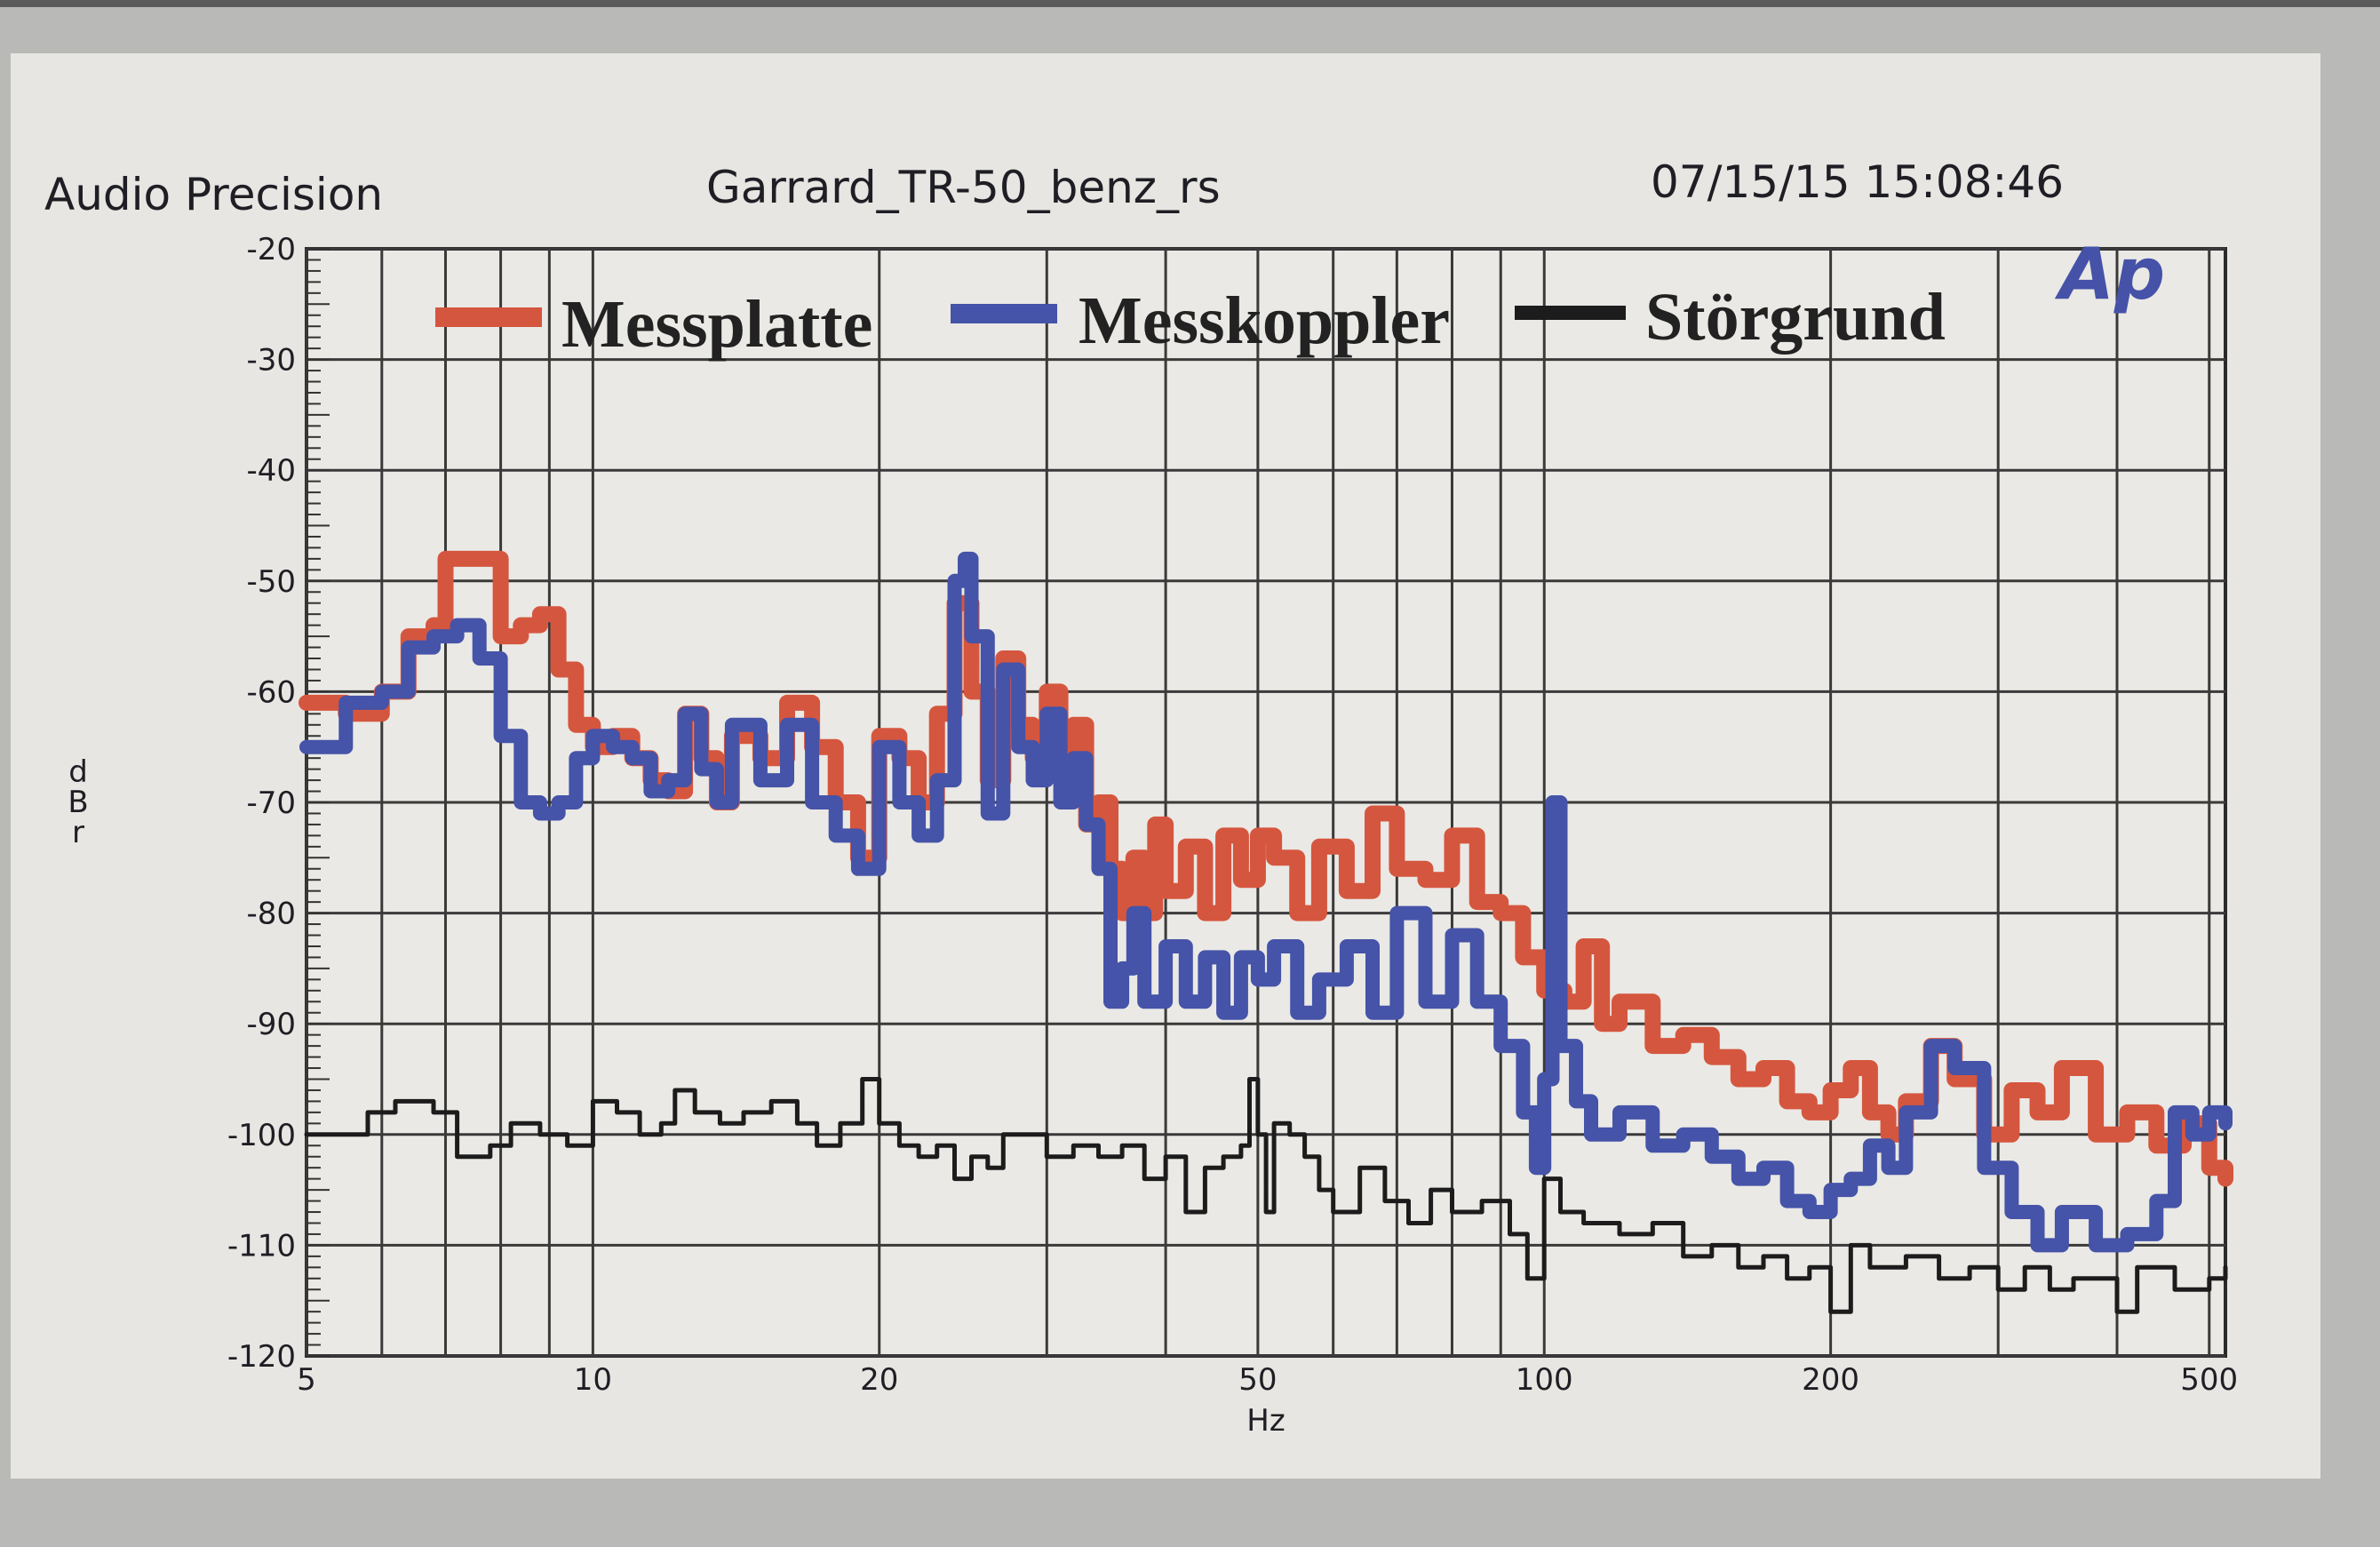  What do you see at coordinates (1190, 3) in the screenshot?
I see `top-rule` at bounding box center [1190, 3].